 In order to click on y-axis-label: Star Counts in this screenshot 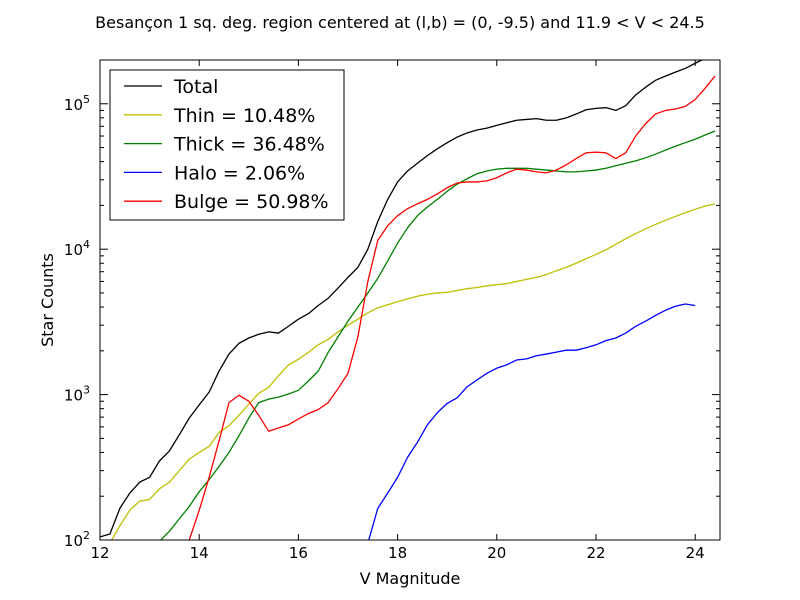, I will do `click(47, 300)`.